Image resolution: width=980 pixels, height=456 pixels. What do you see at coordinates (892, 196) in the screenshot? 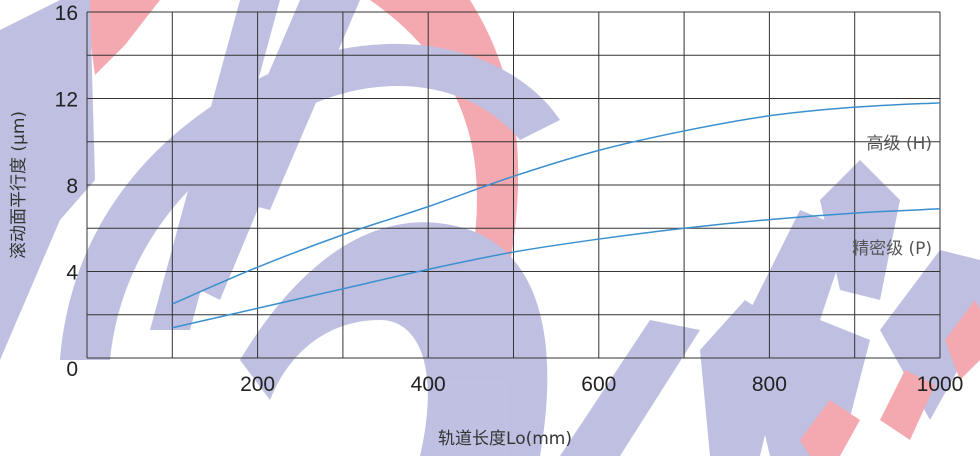
I see `series-labels: 高级 (H) 精密级 (P)` at bounding box center [892, 196].